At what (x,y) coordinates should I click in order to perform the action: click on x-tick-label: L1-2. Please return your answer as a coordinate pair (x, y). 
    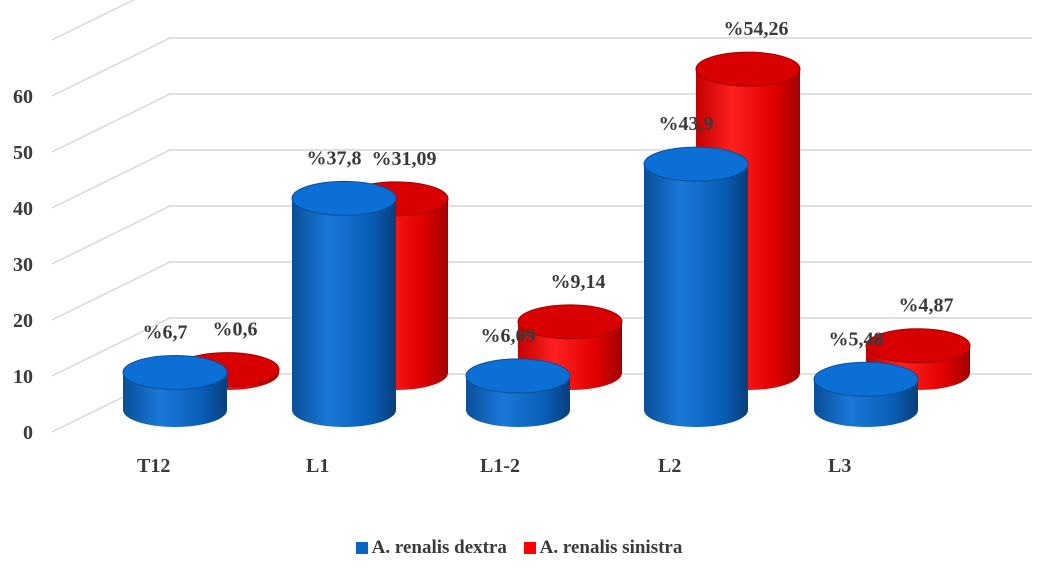
    Looking at the image, I should click on (500, 466).